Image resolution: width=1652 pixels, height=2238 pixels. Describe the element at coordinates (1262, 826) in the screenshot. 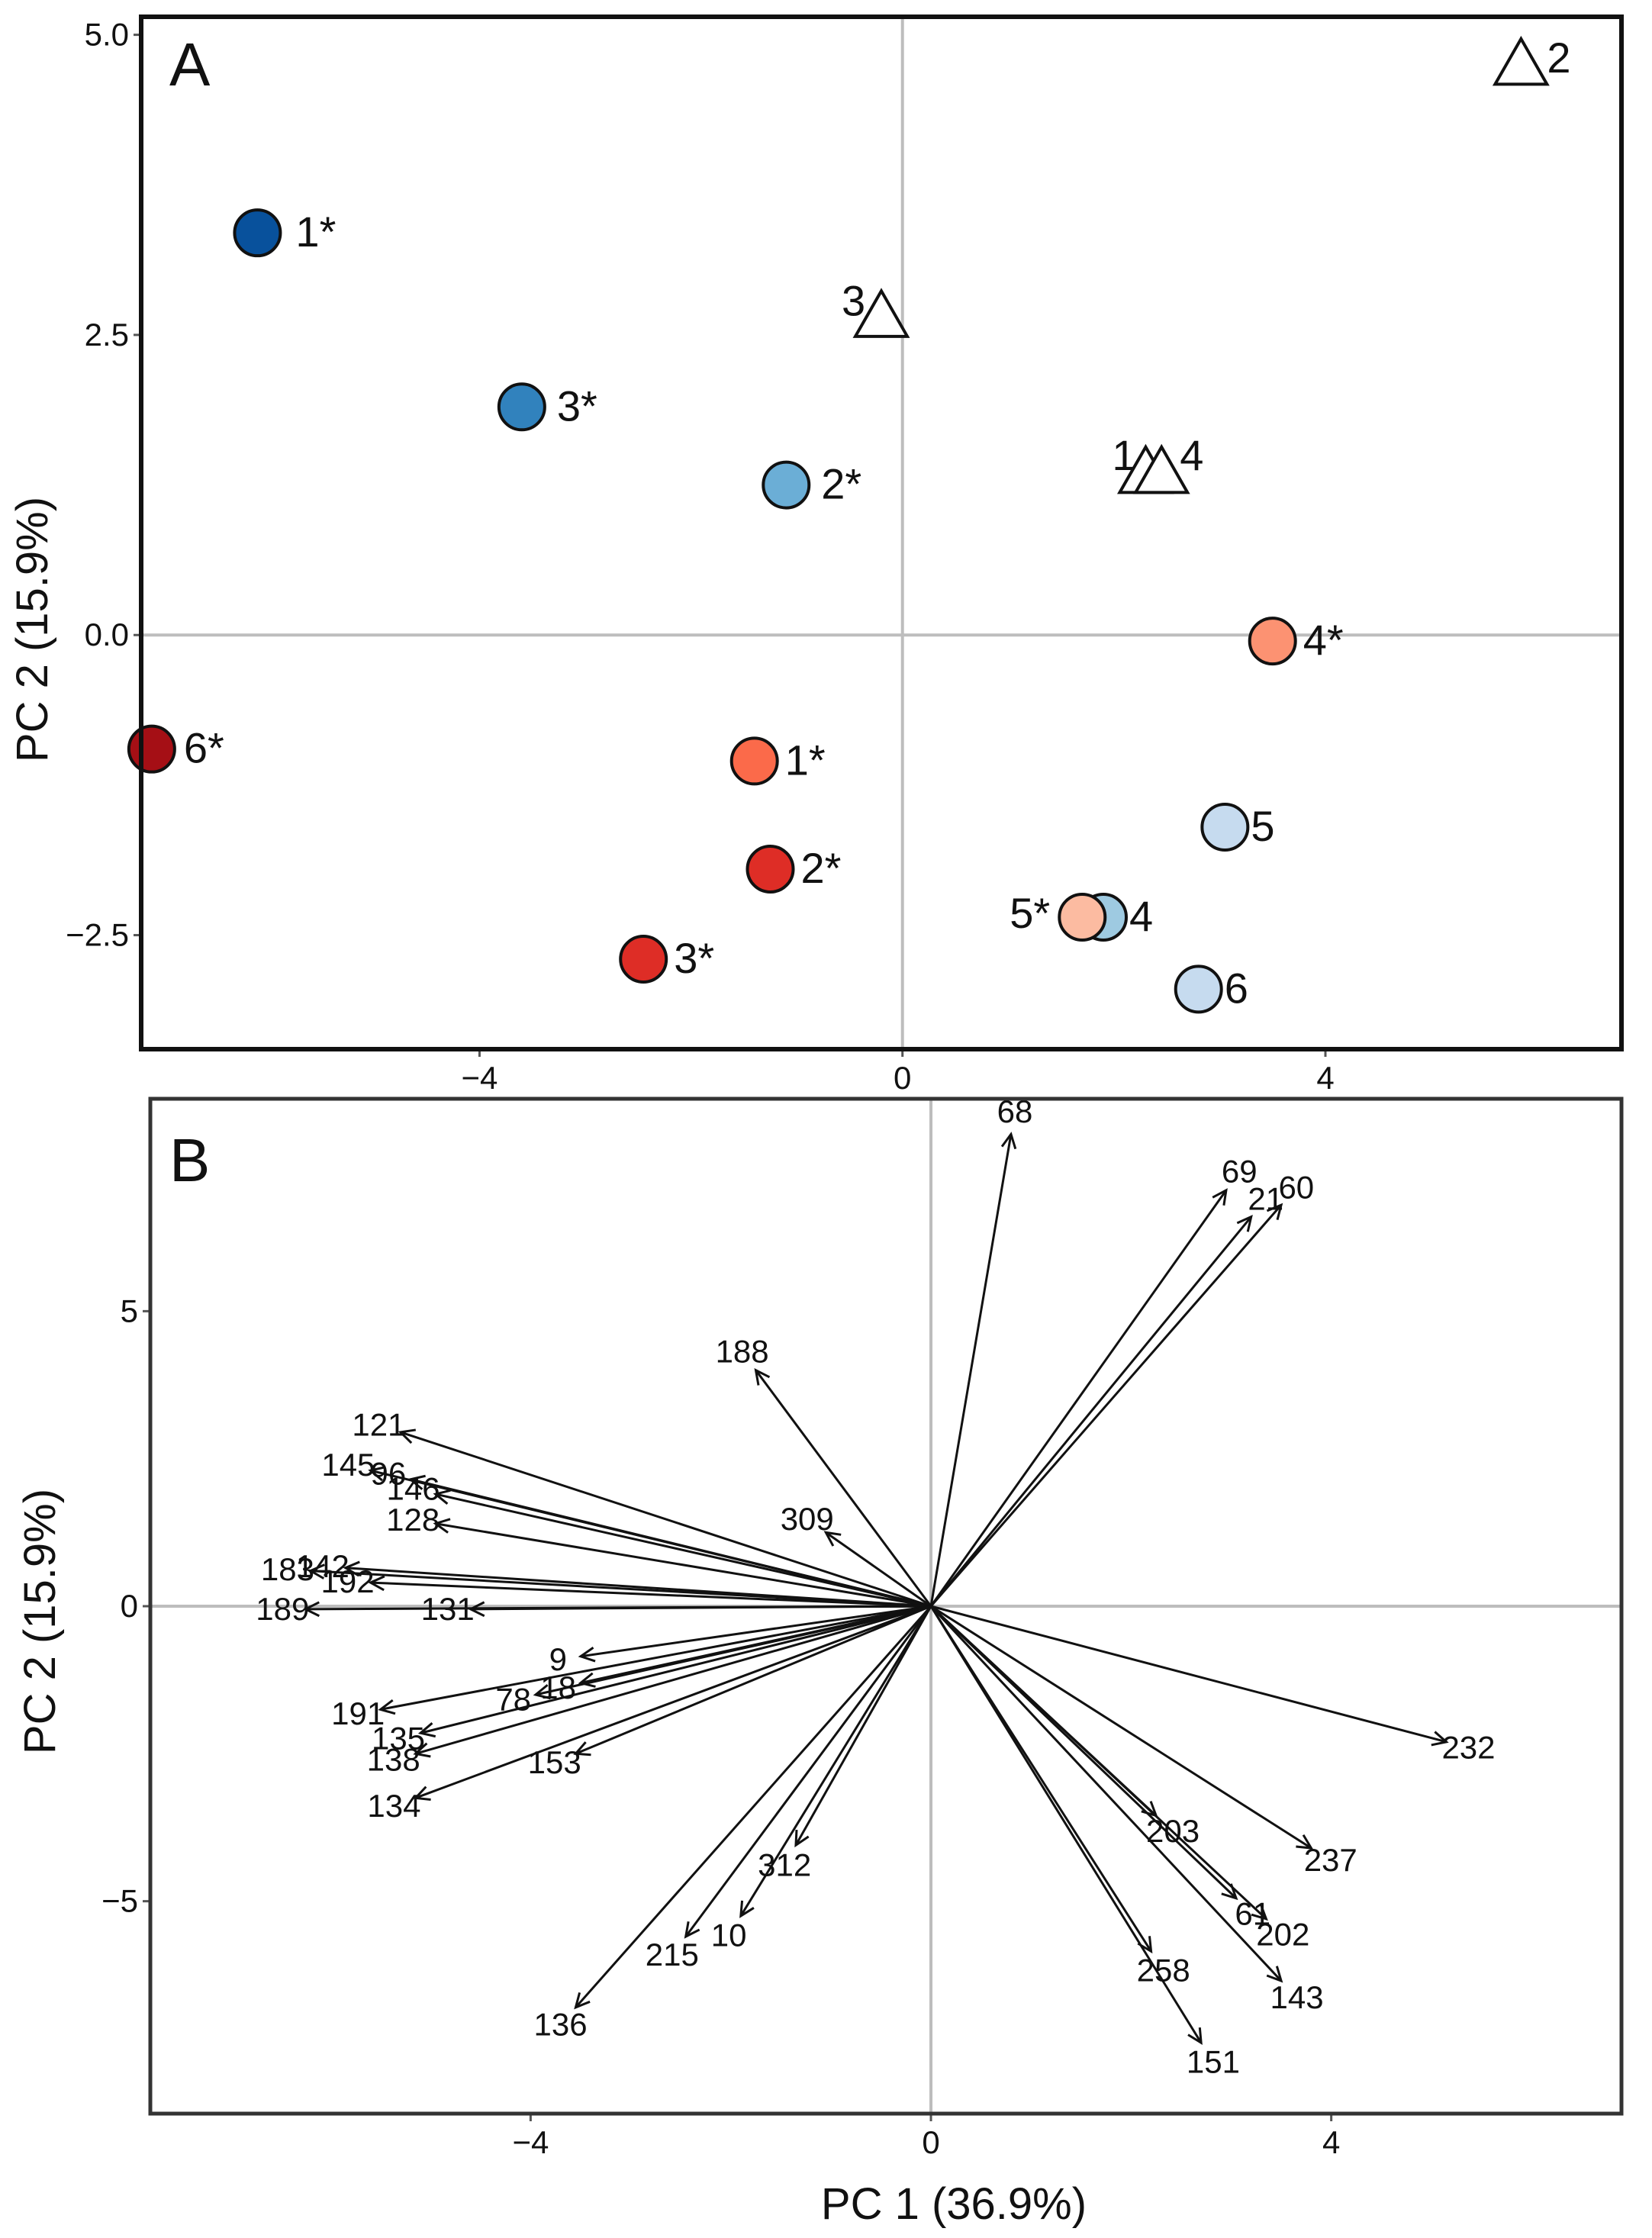

I see `scatter-point-label: 5` at that location.